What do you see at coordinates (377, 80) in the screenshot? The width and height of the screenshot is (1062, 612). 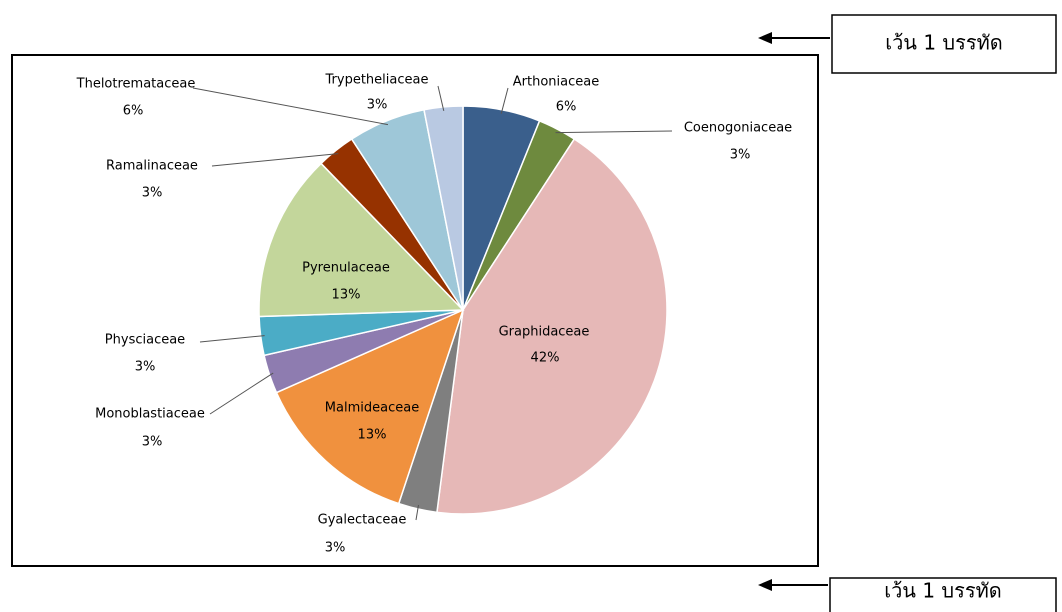 I see `slice-label: Trypetheliaceae` at bounding box center [377, 80].